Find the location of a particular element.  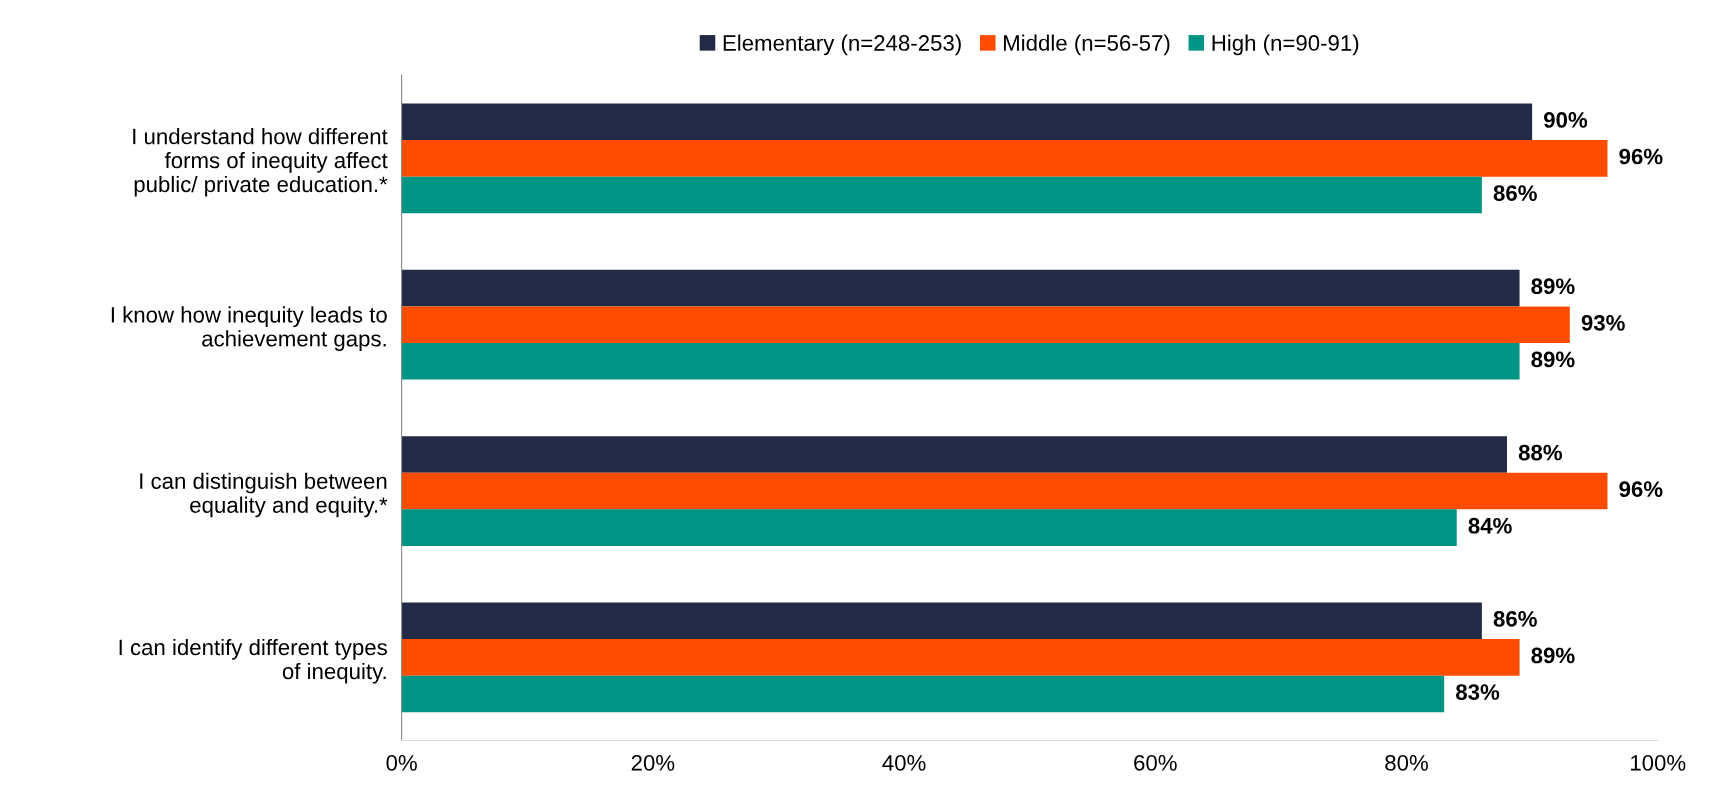

legend-label: Middle (n=56-57) is located at coordinates (1087, 45).